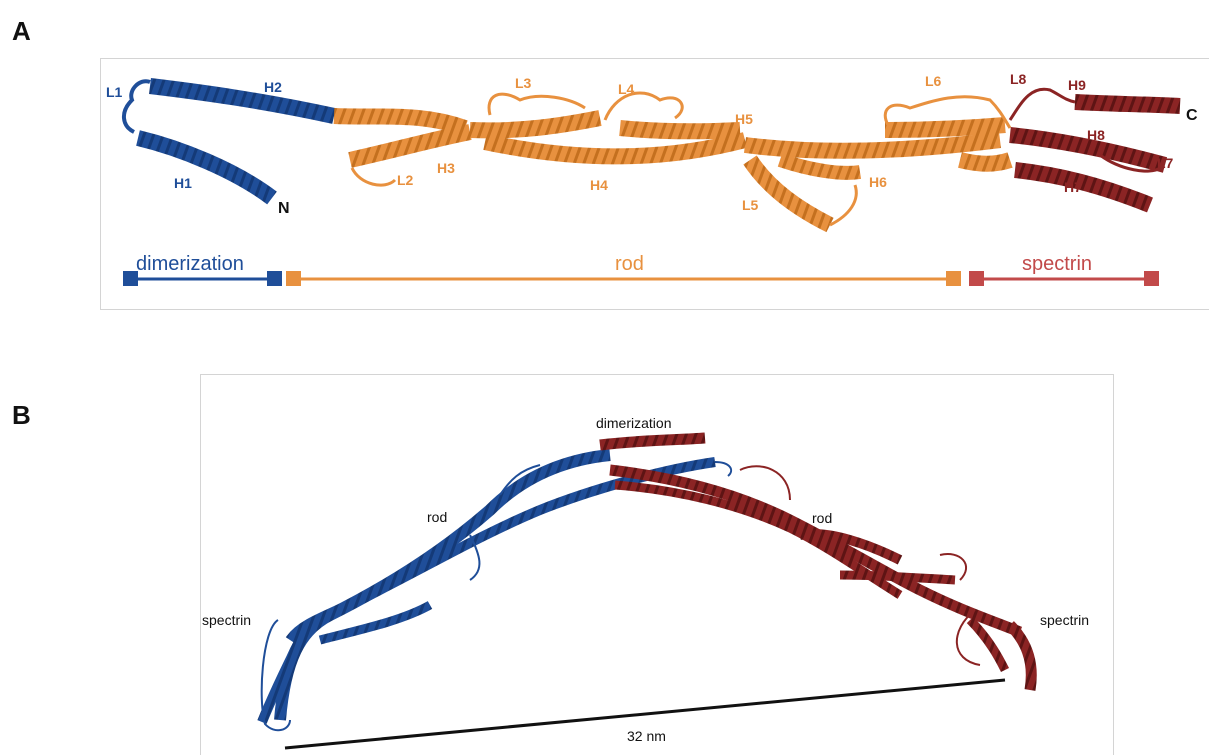  What do you see at coordinates (744, 119) in the screenshot?
I see `label-H5: H5` at bounding box center [744, 119].